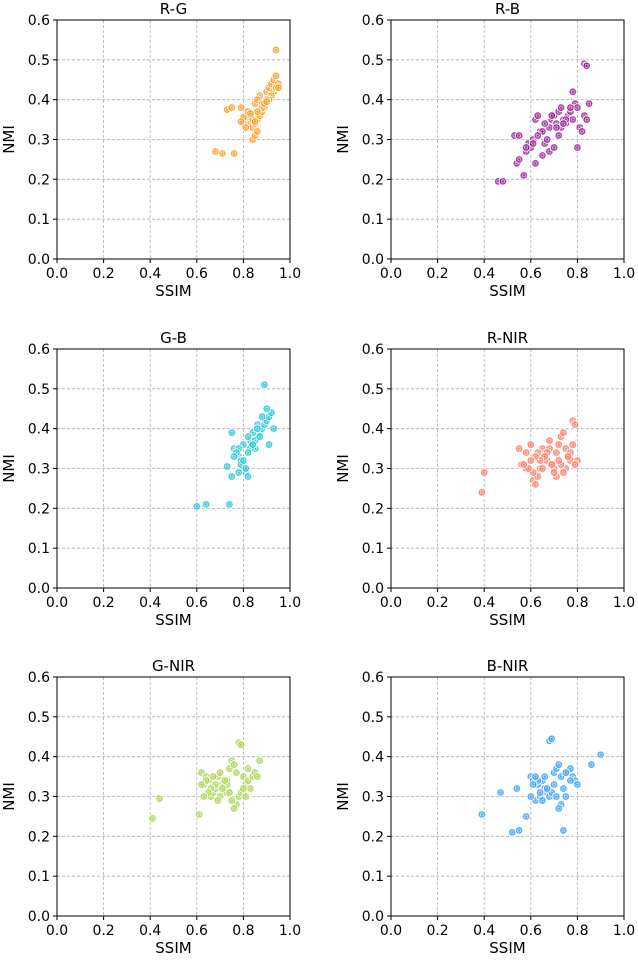  I want to click on data-points, so click(543, 122).